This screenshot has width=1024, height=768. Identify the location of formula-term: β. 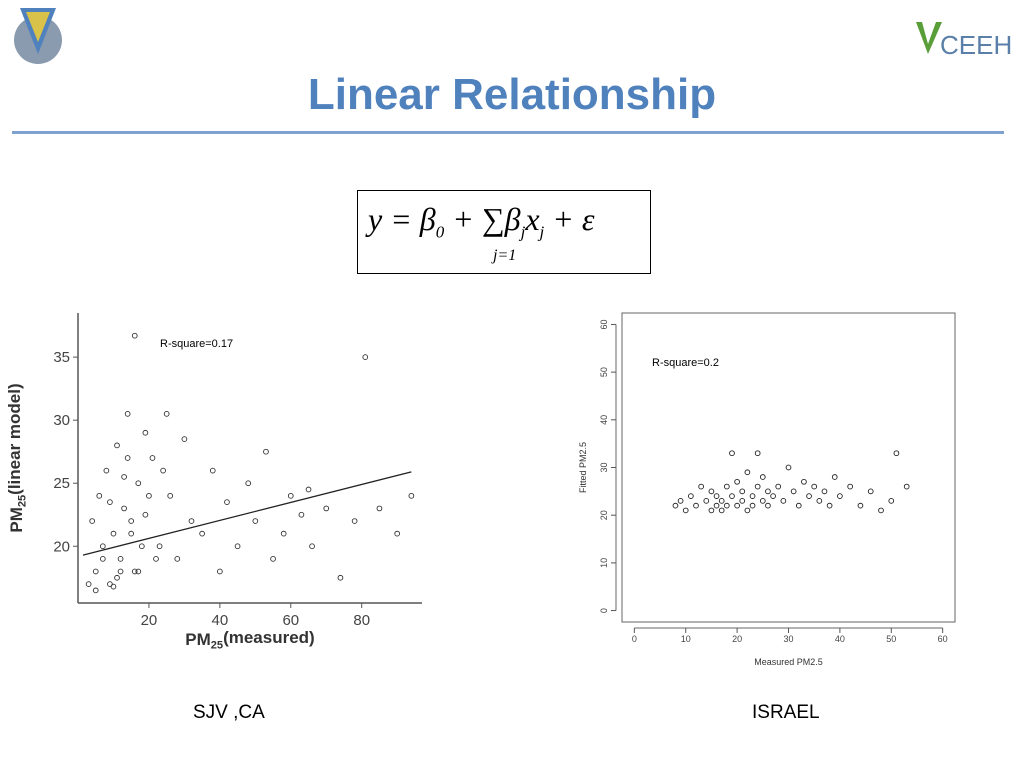
(512, 219).